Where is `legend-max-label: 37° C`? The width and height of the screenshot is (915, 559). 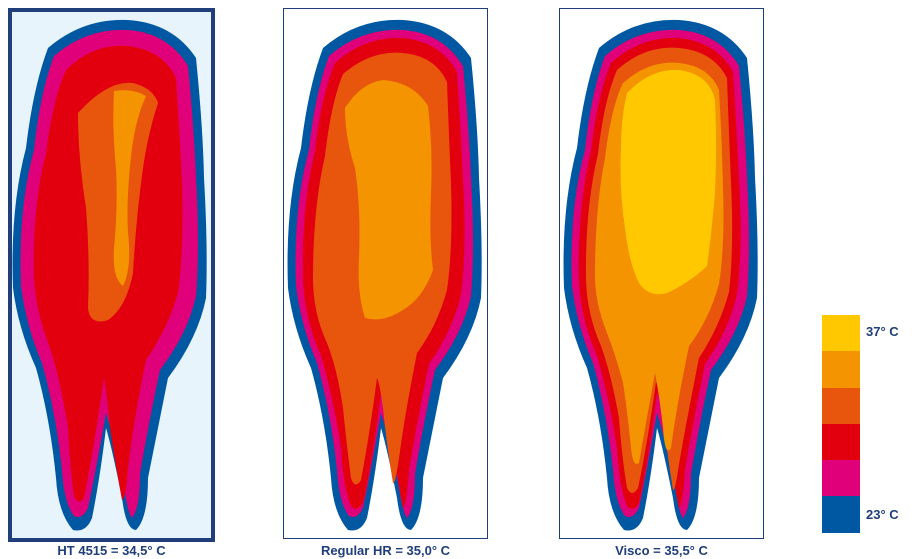
legend-max-label: 37° C is located at coordinates (882, 331).